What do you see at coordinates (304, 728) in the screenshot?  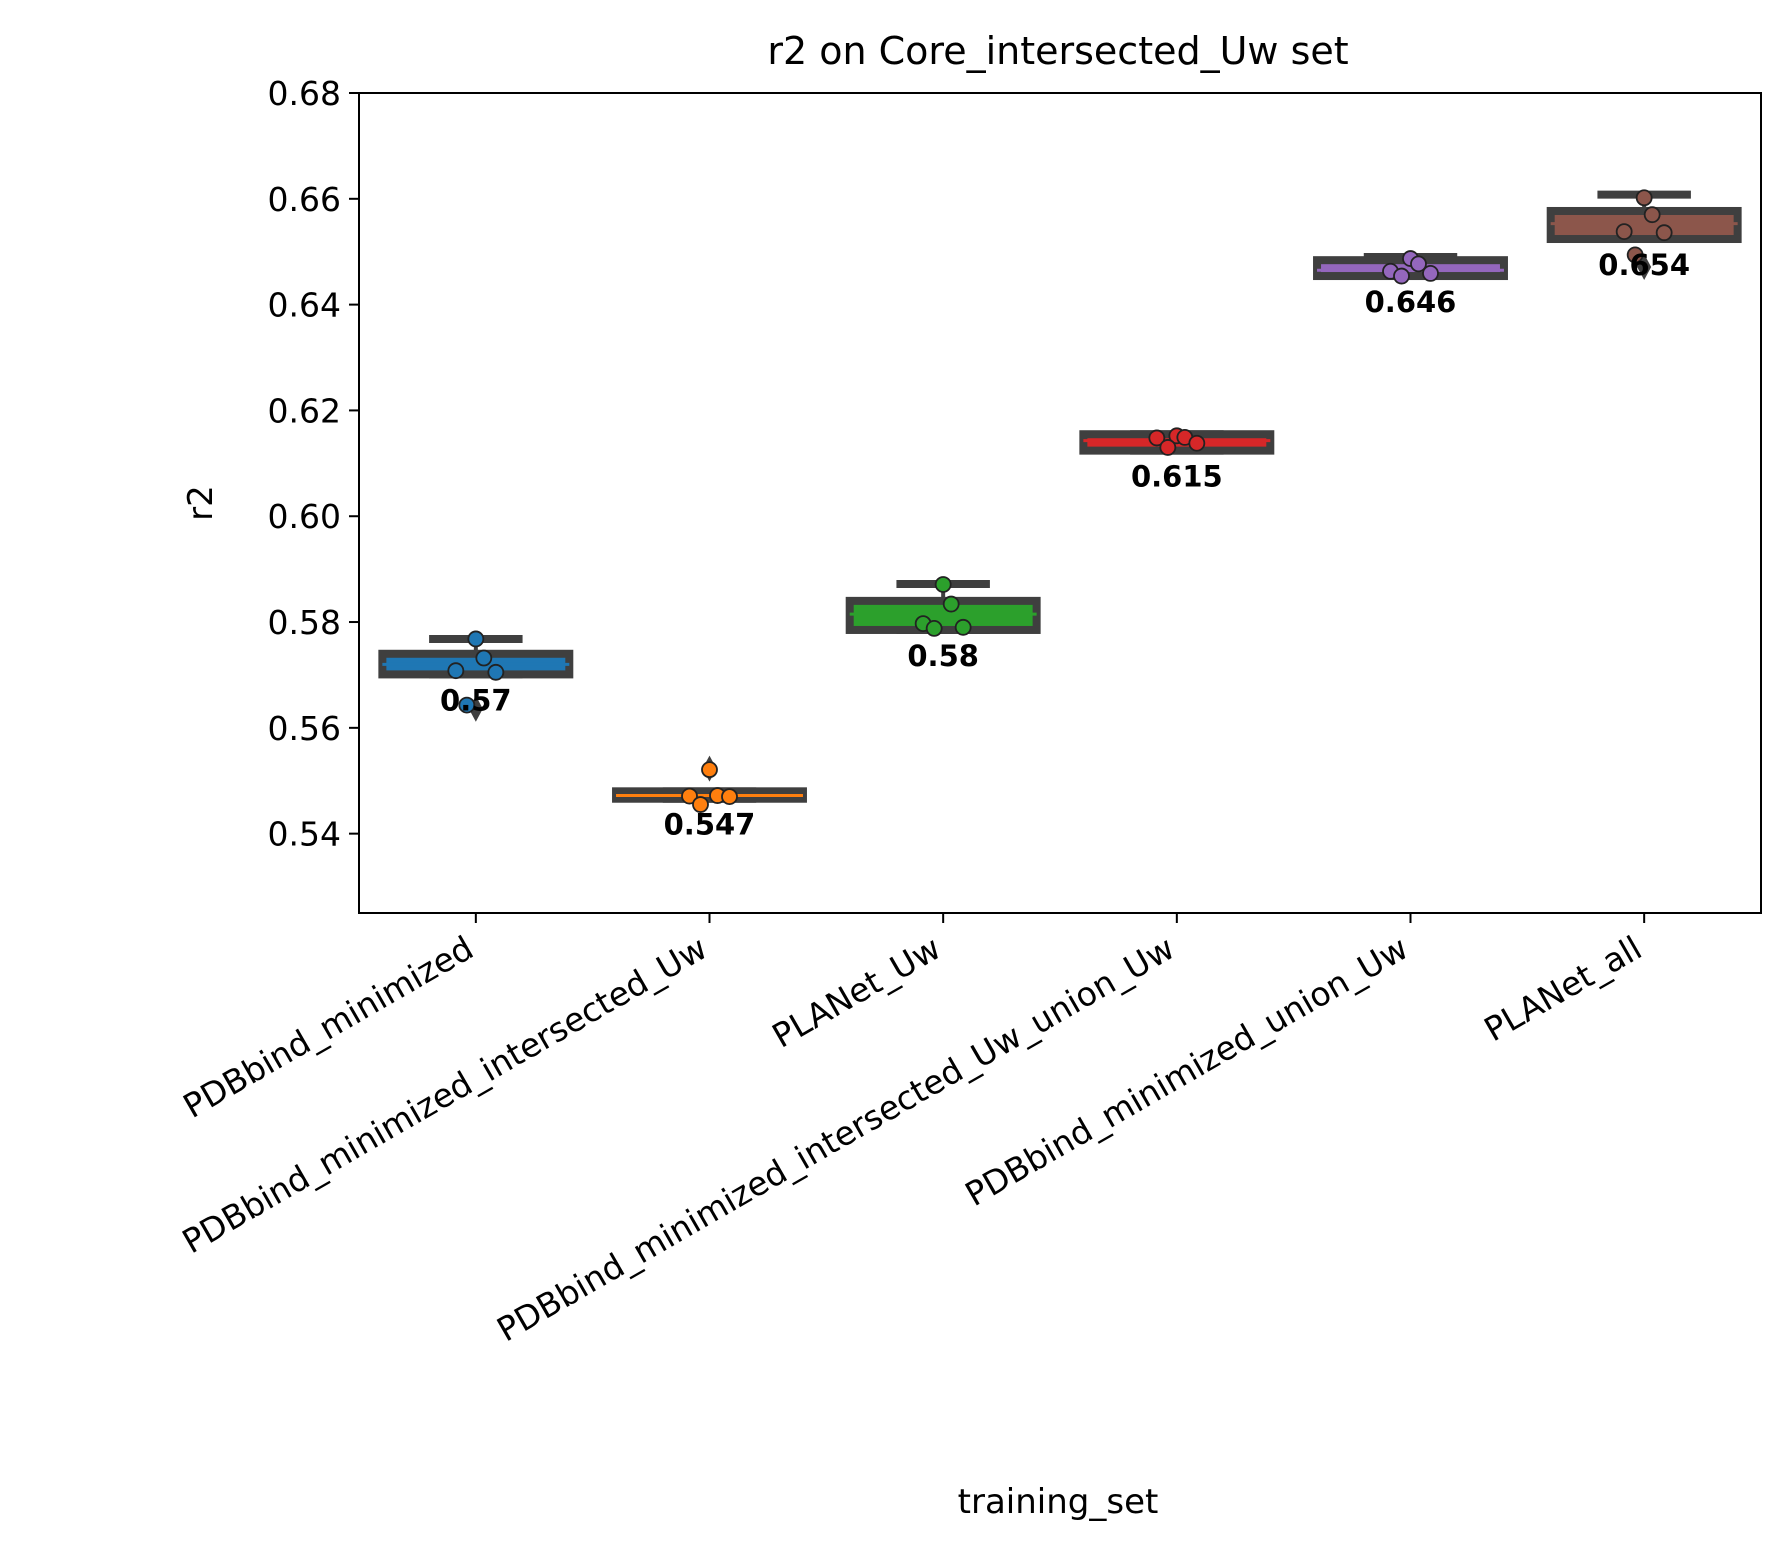 I see `y-tick-label: 0.56` at bounding box center [304, 728].